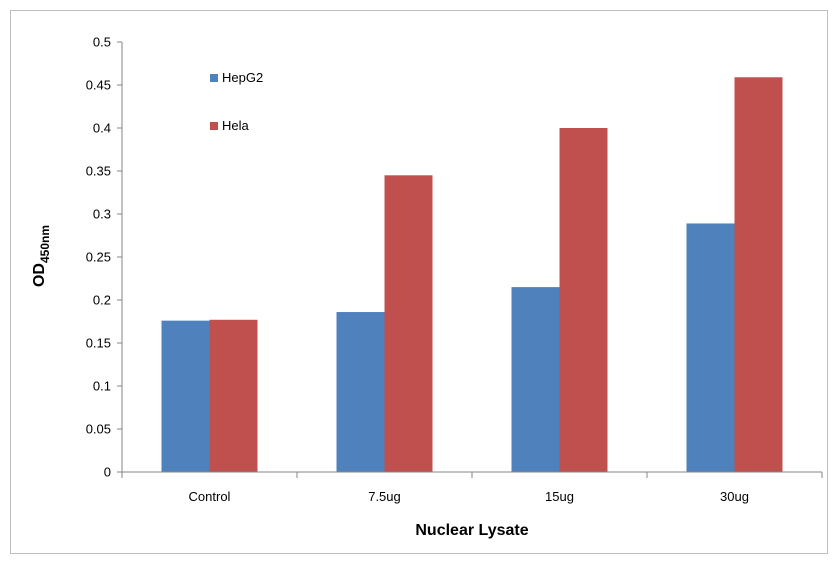 The height and width of the screenshot is (564, 840). What do you see at coordinates (102, 128) in the screenshot?
I see `y-tick-label: 0.4` at bounding box center [102, 128].